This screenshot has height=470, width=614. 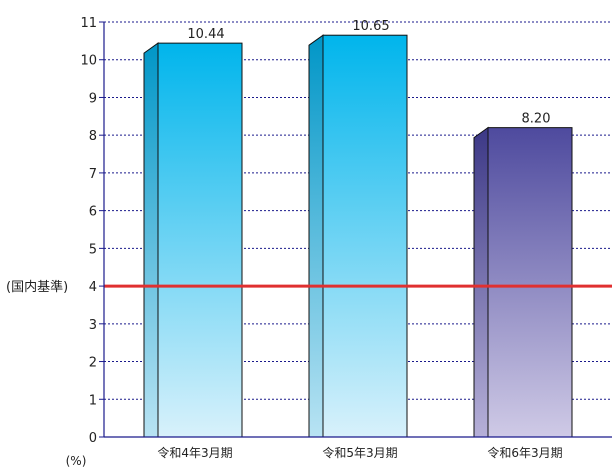 What do you see at coordinates (524, 452) in the screenshot?
I see `x-tick-label: 令和6年3月期` at bounding box center [524, 452].